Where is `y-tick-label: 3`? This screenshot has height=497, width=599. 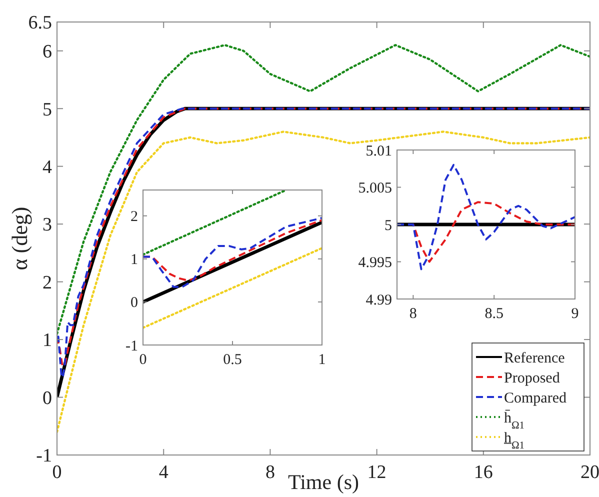 y-tick-label: 3 is located at coordinates (47, 225).